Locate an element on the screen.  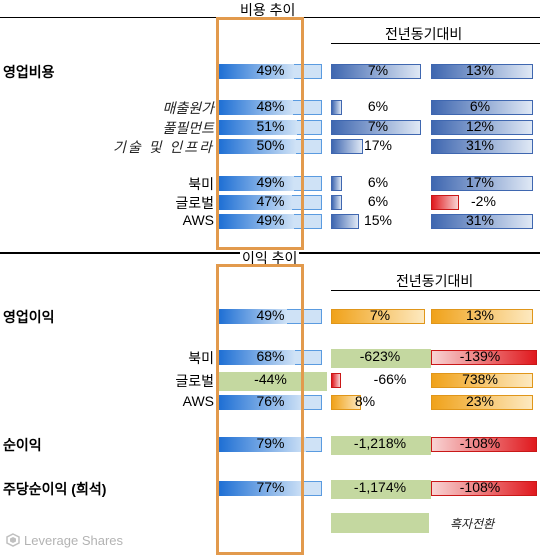
profit-yoy1-label: -623% is located at coordinates (380, 356).